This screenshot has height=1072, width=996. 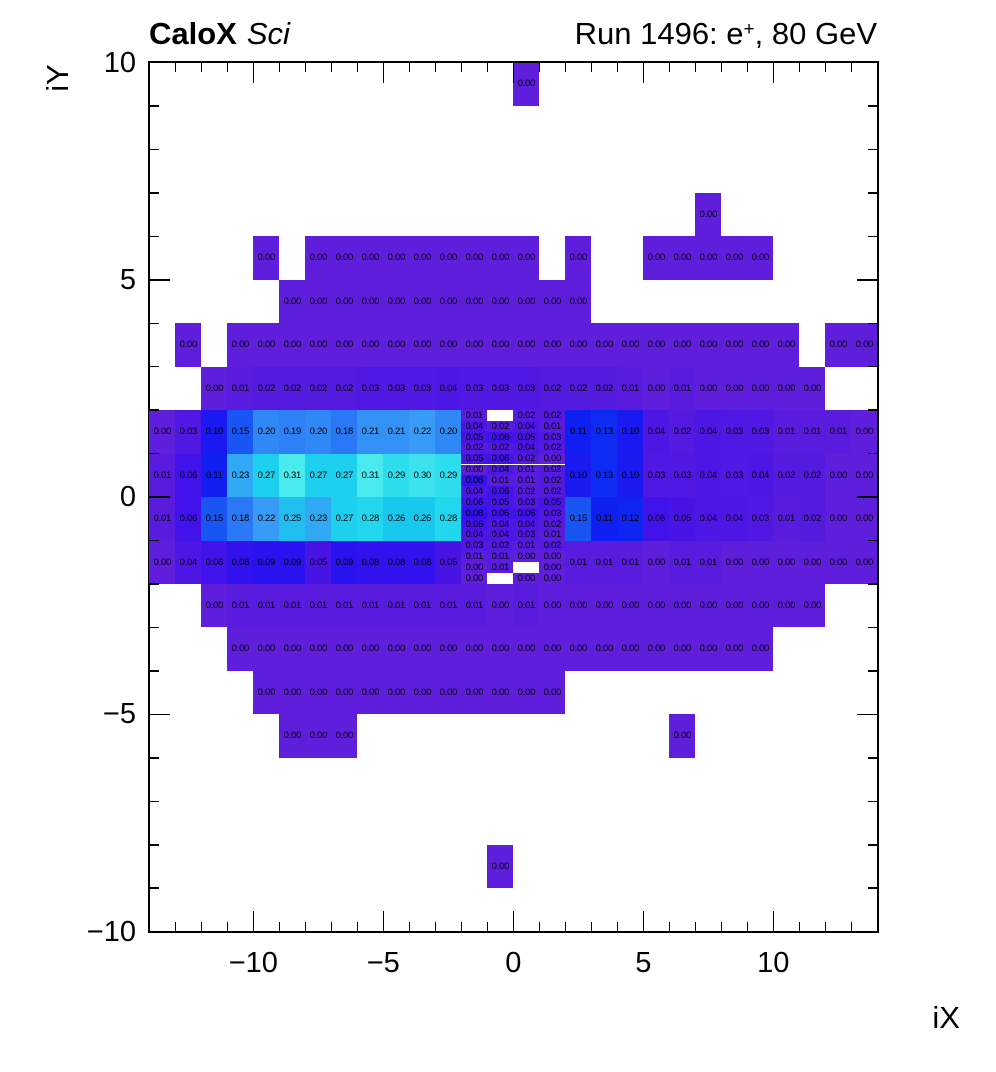 What do you see at coordinates (318, 475) in the screenshot?
I see `heatmap-cell: 0.27` at bounding box center [318, 475].